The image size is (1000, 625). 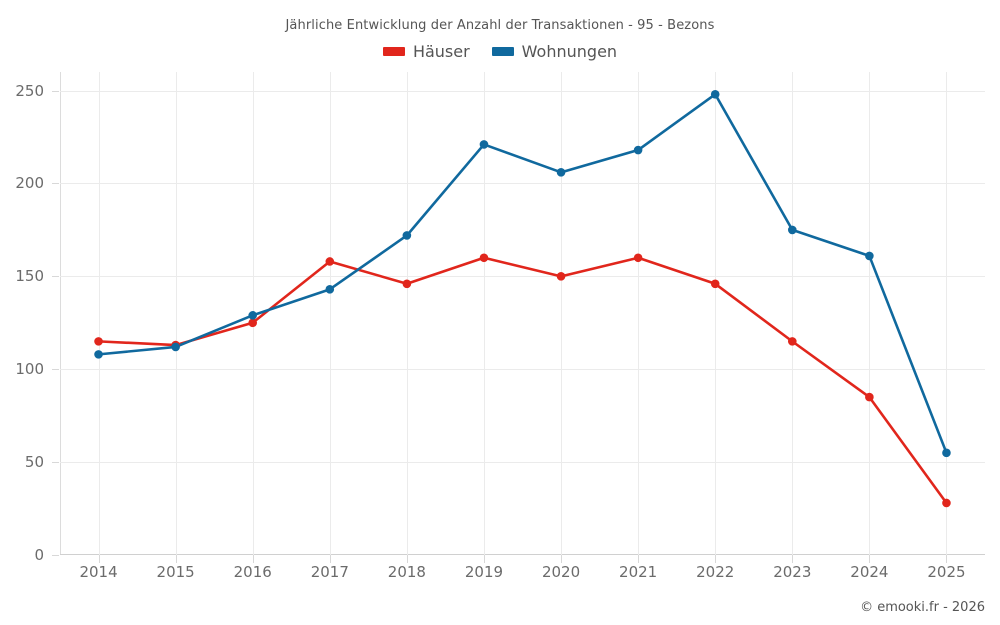 What do you see at coordinates (329, 572) in the screenshot?
I see `x-axis-tick-label: 2017` at bounding box center [329, 572].